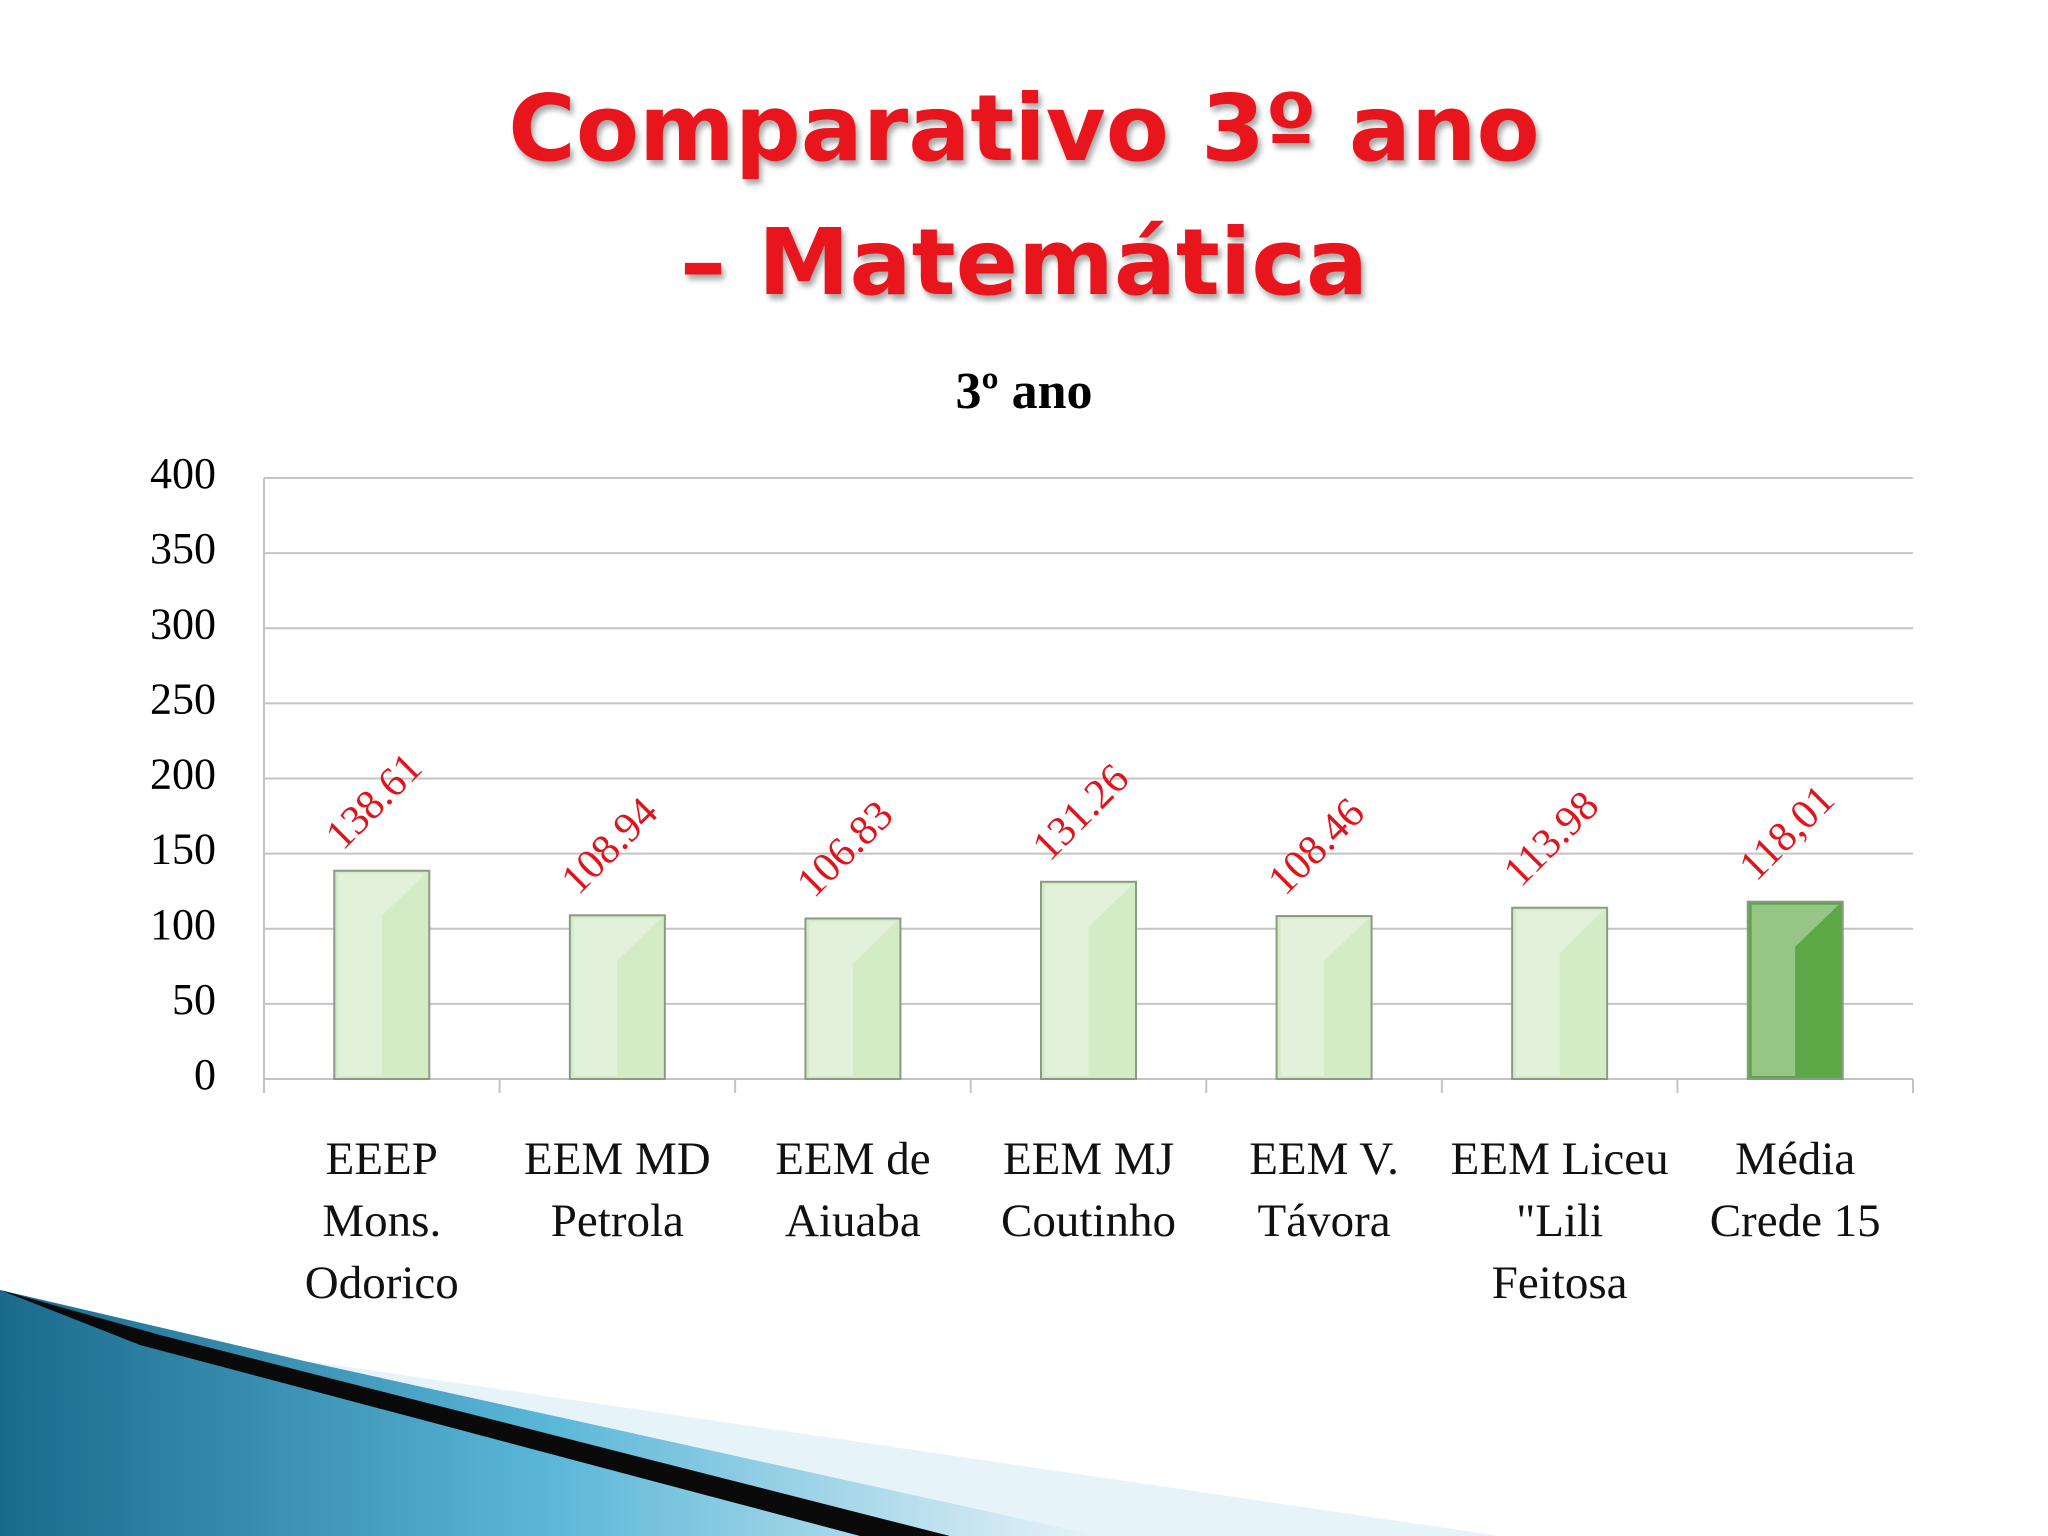 This screenshot has width=2048, height=1536. Describe the element at coordinates (1024, 391) in the screenshot. I see `chart-subtitle: 3º ano` at that location.